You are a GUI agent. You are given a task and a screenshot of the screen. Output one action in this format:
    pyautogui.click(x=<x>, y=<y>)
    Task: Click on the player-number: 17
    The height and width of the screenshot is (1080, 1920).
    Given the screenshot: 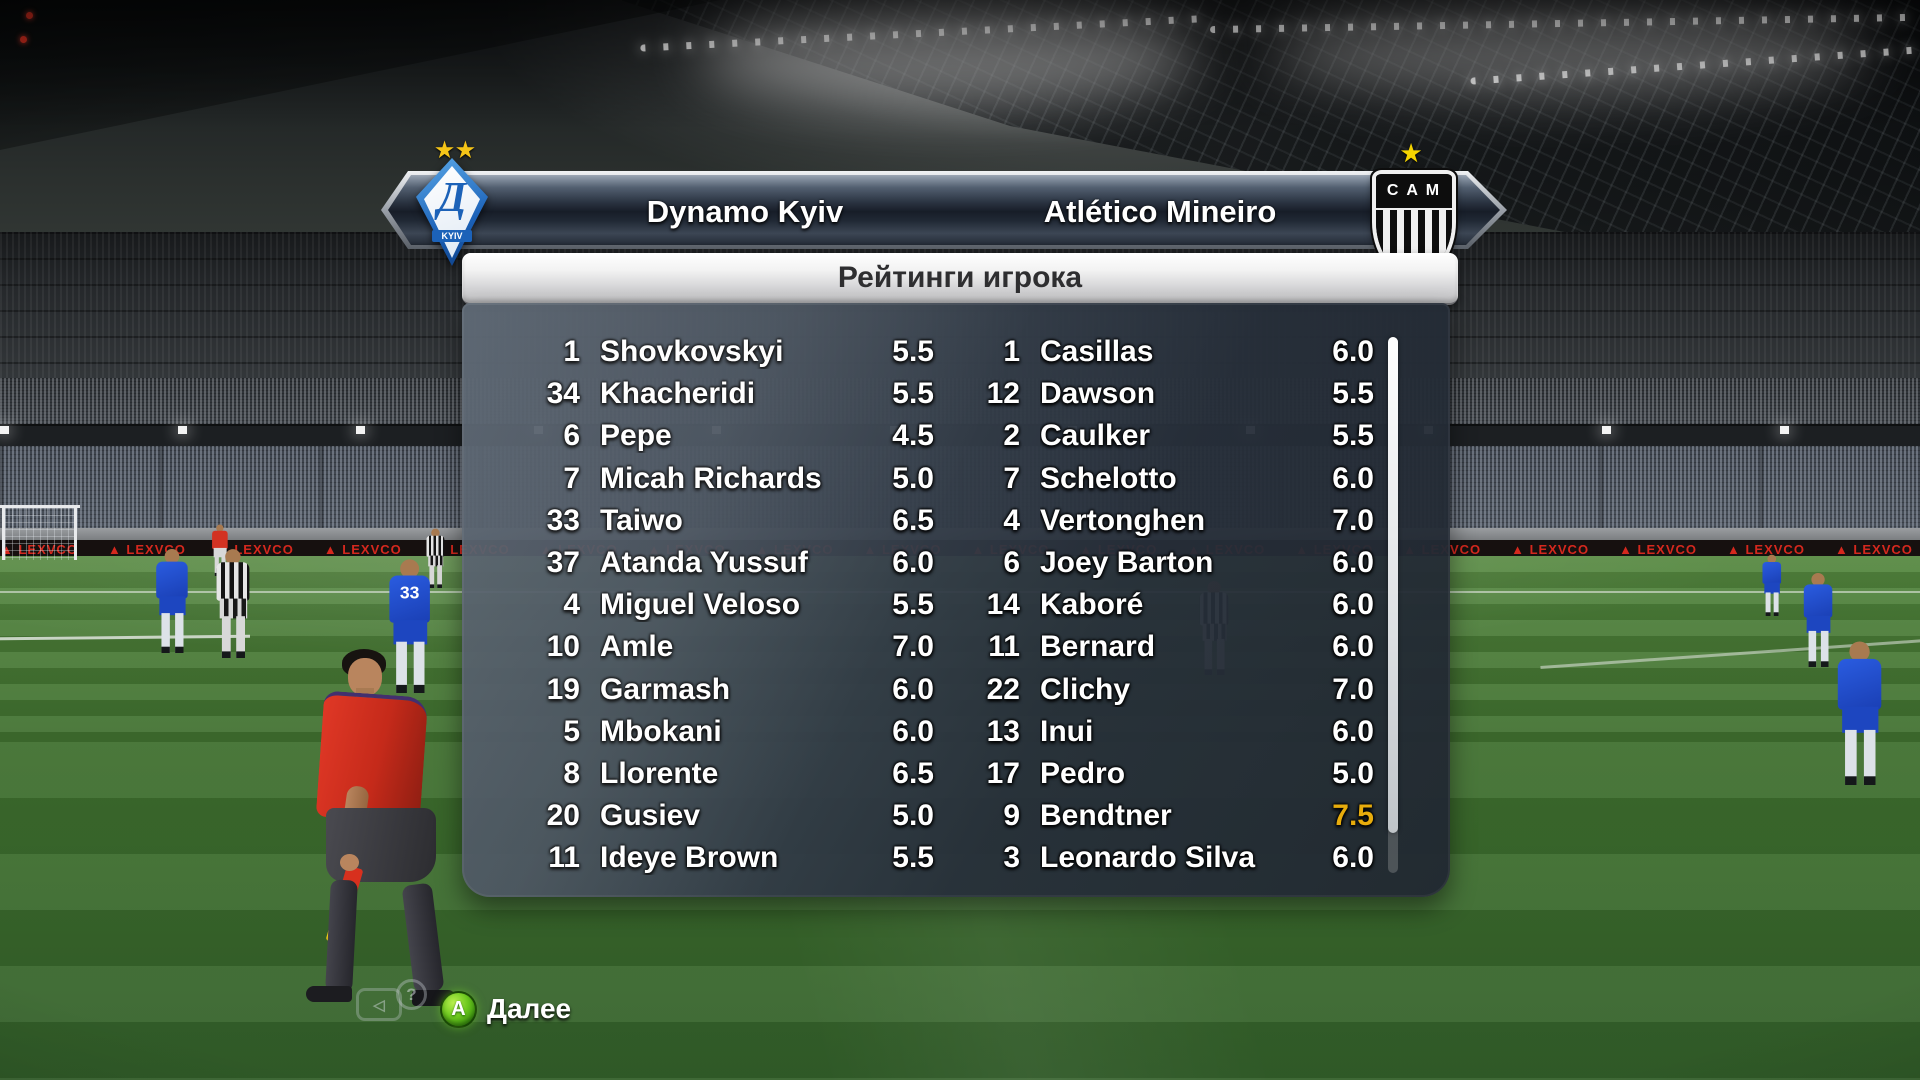 What is the action you would take?
    pyautogui.click(x=1003, y=773)
    